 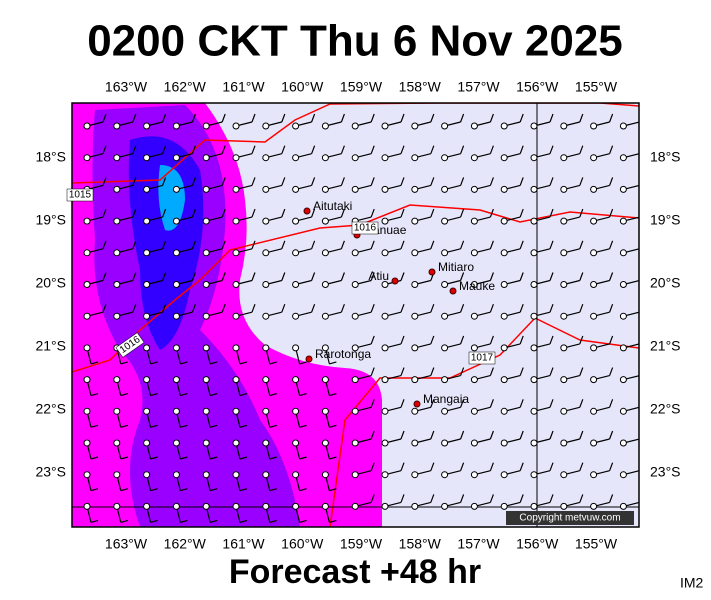 I want to click on lat-label: 21°S, so click(x=665, y=346).